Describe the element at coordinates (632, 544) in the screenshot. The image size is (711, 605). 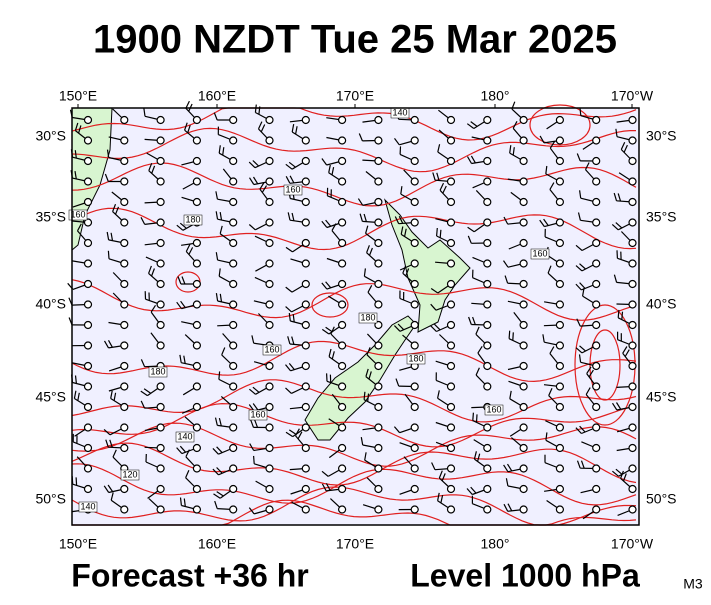
I see `lon-label-bottom: 170°W` at that location.